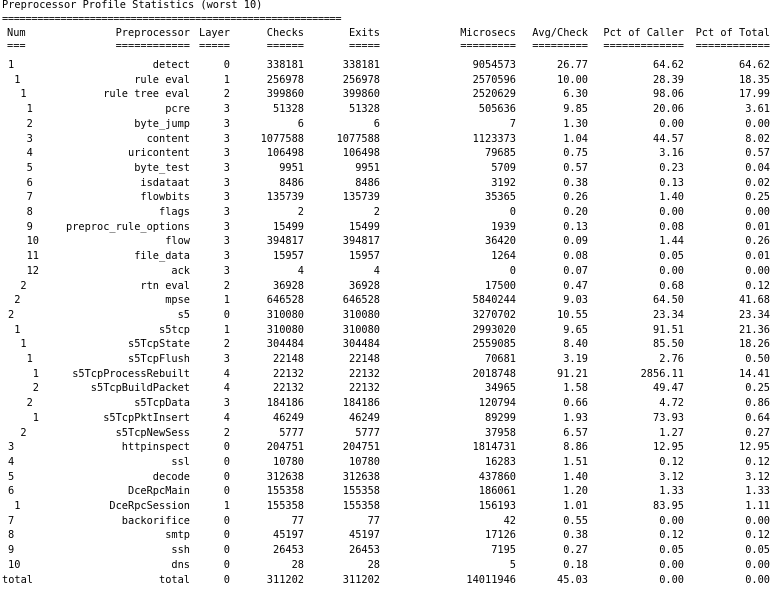 This screenshot has height=599, width=771. What do you see at coordinates (575, 182) in the screenshot?
I see `avg-check-cell: 0.38` at bounding box center [575, 182].